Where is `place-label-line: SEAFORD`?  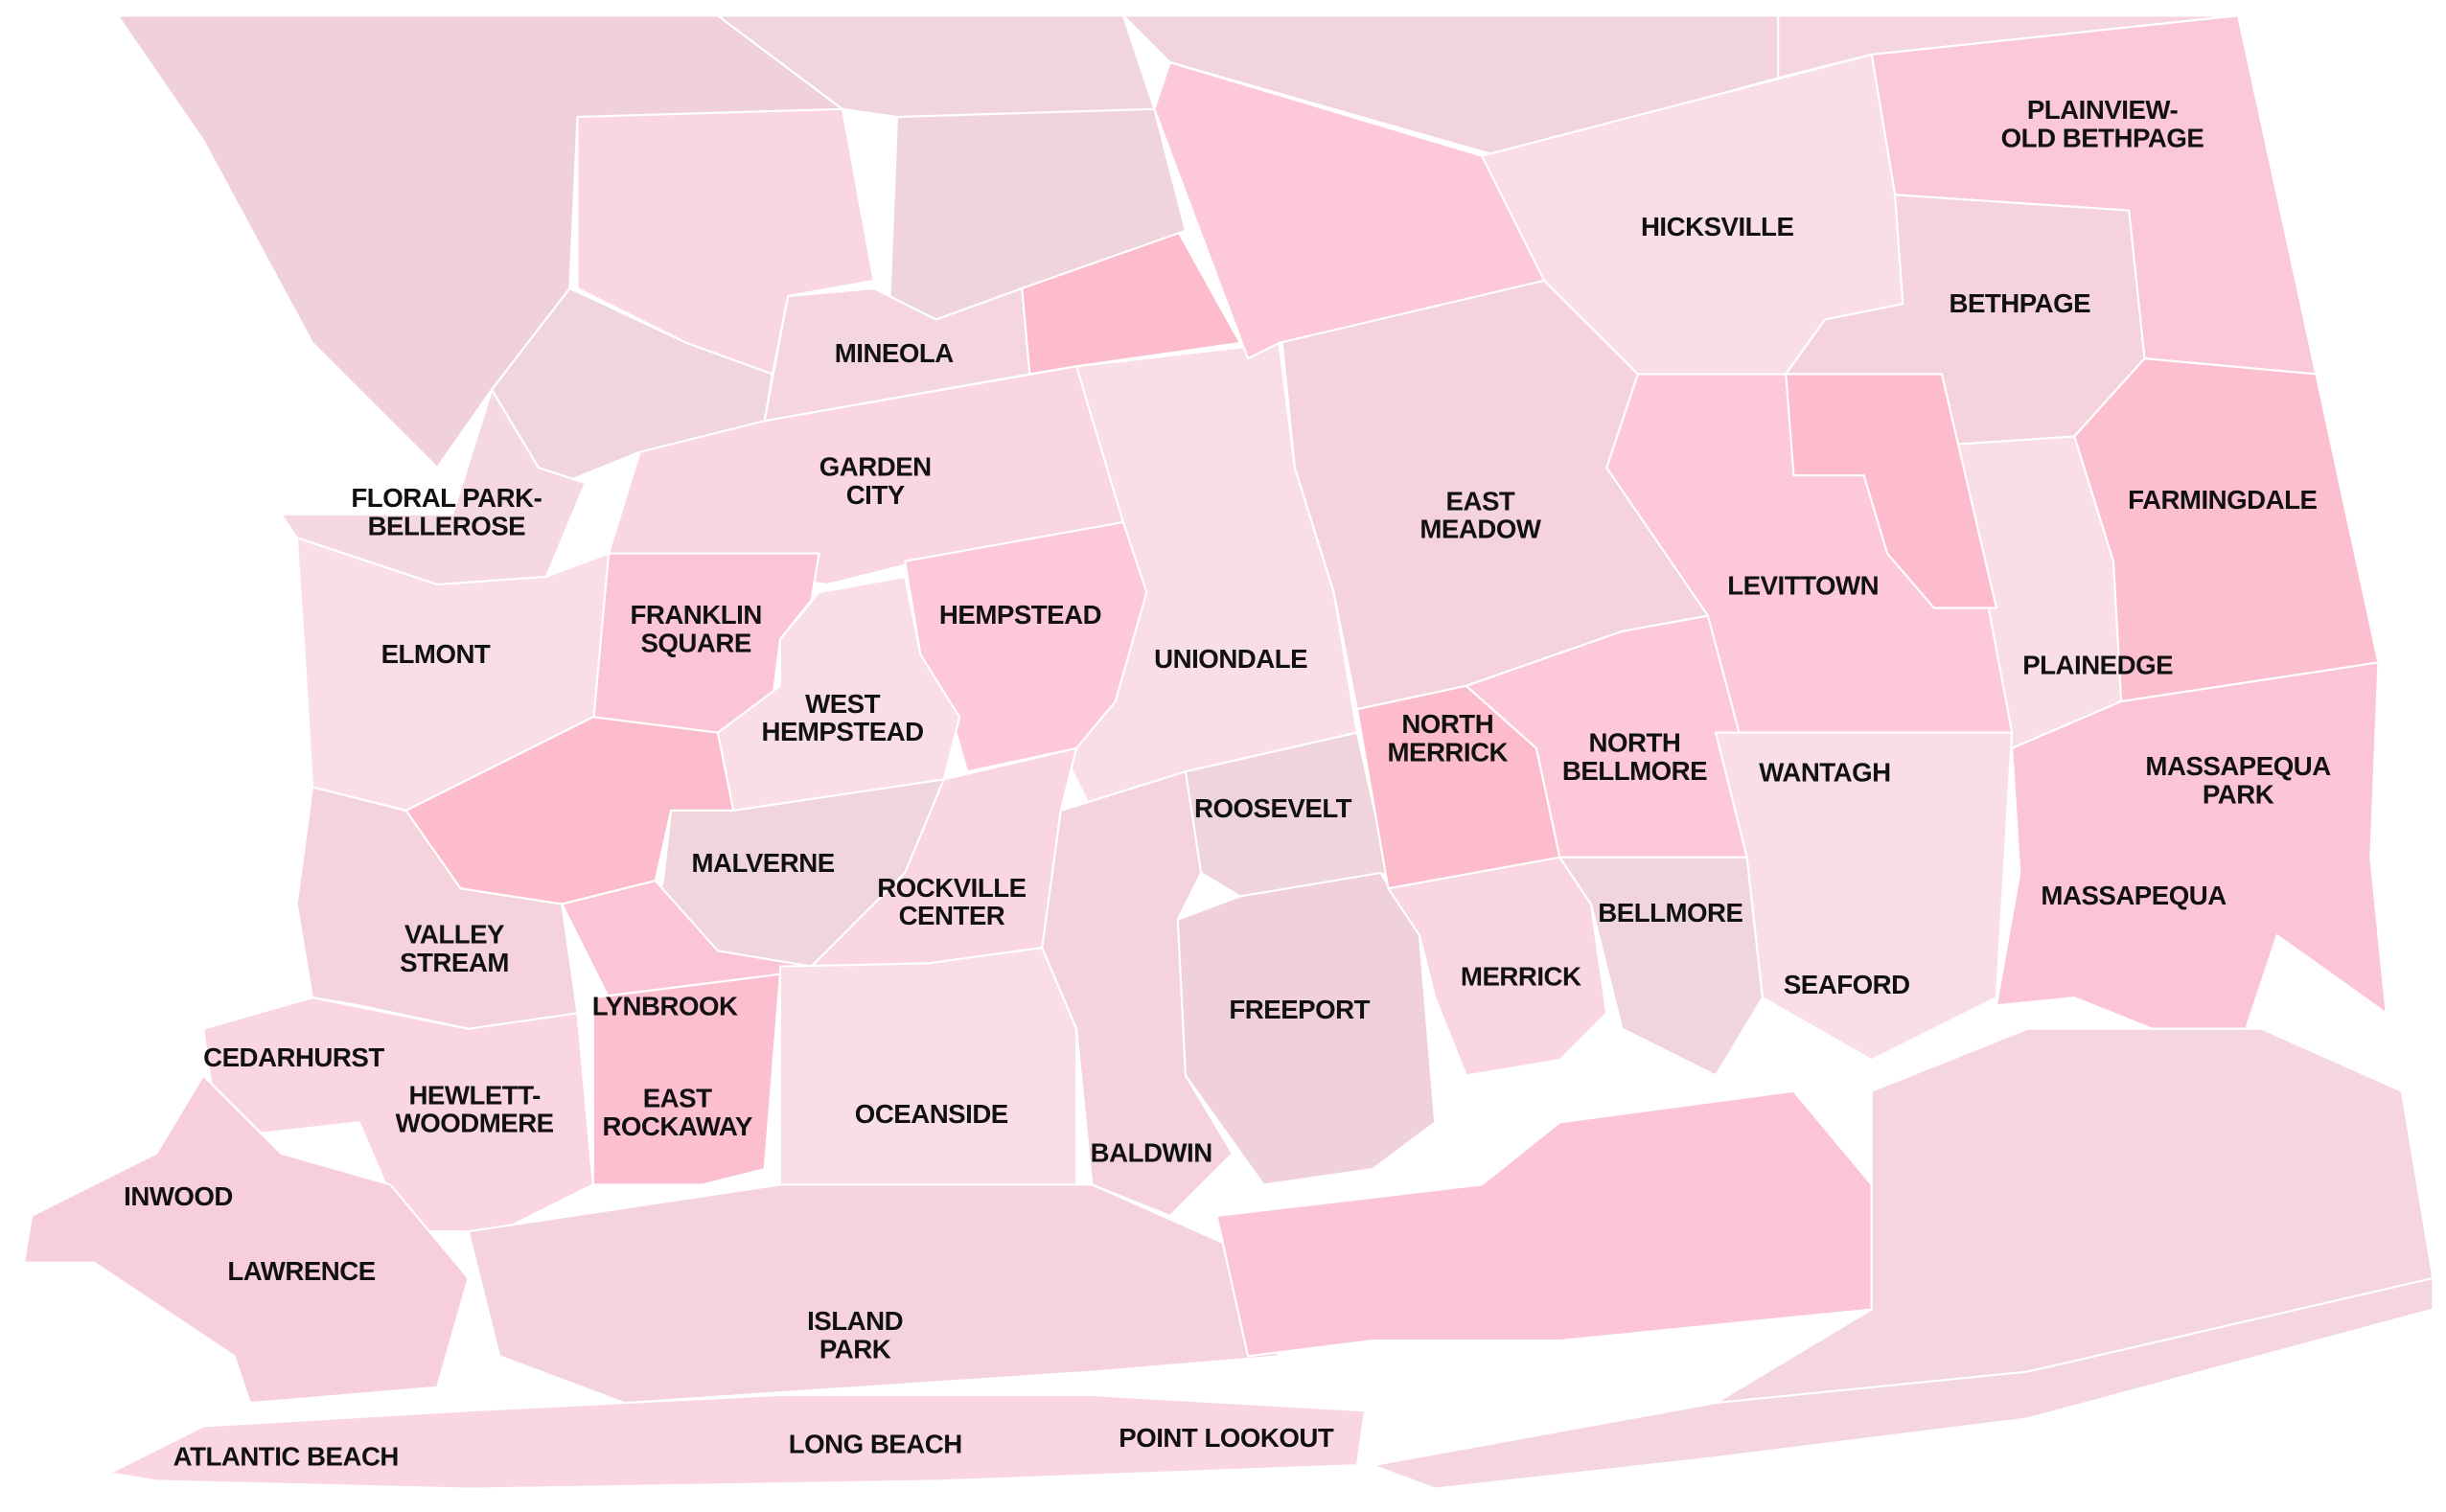 place-label-line: SEAFORD is located at coordinates (1847, 985).